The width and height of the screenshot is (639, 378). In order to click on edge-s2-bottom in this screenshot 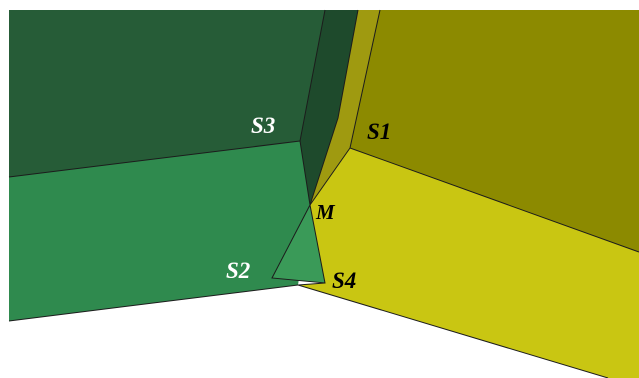, I will do `click(153, 303)`.